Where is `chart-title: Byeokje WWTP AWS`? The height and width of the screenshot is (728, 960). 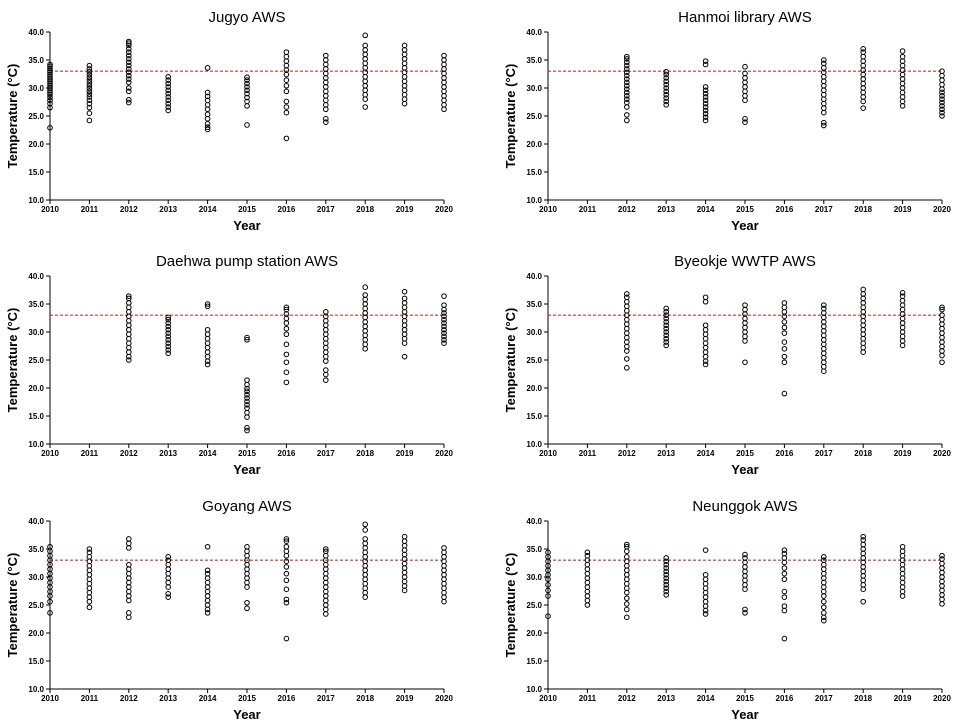
chart-title: Byeokje WWTP AWS is located at coordinates (745, 261).